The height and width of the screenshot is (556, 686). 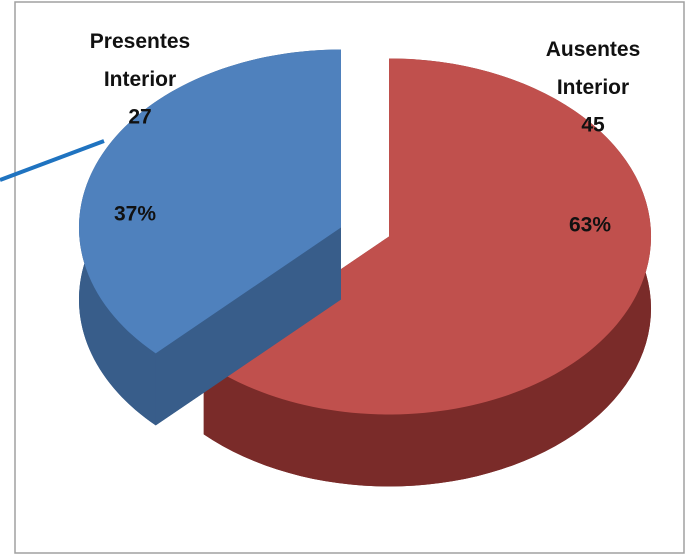 What do you see at coordinates (52, 160) in the screenshot?
I see `leader-line` at bounding box center [52, 160].